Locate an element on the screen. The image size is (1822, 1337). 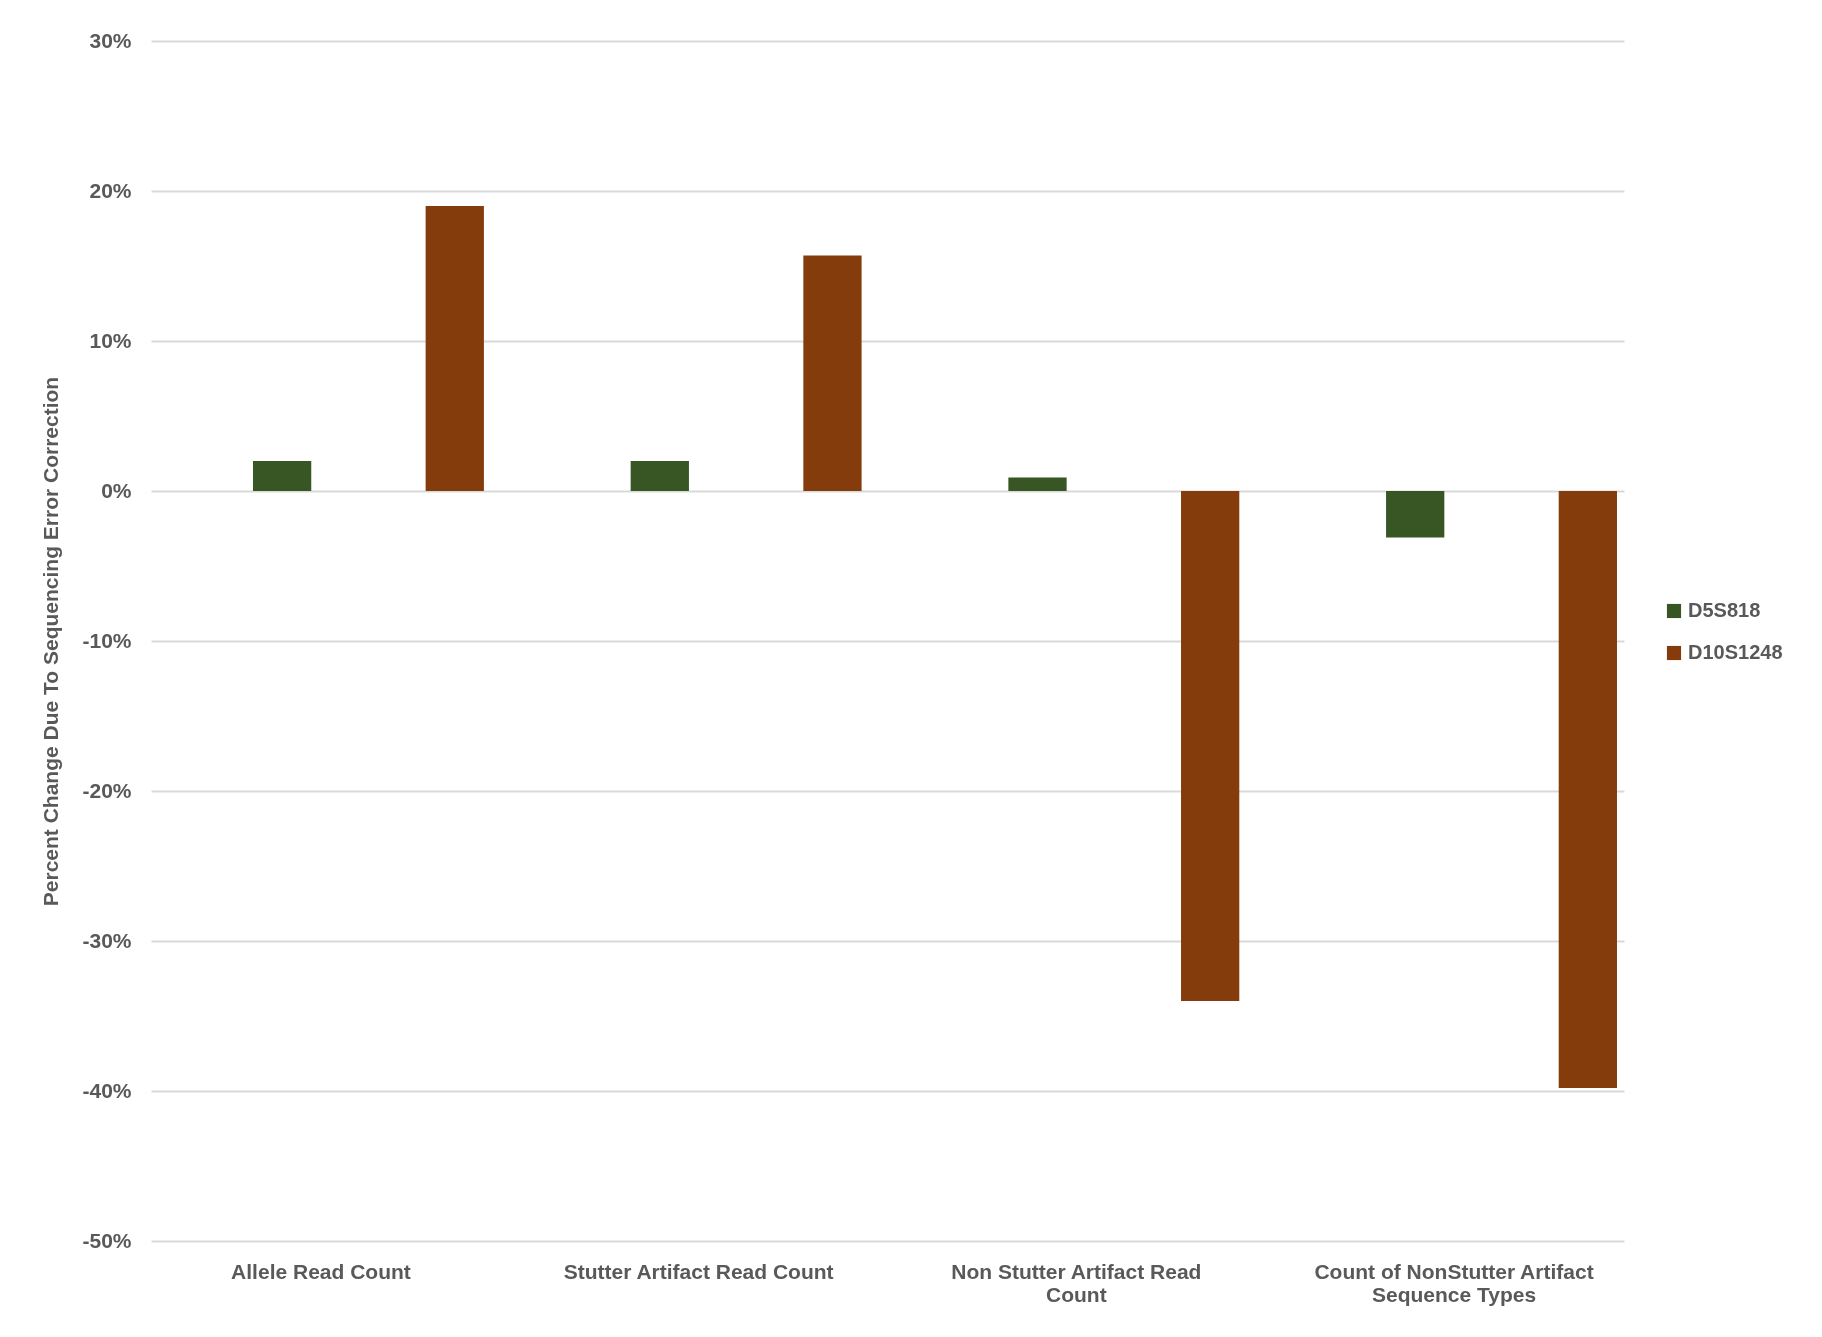
x-tick-label: Stutter Artifact Read Count is located at coordinates (698, 1271).